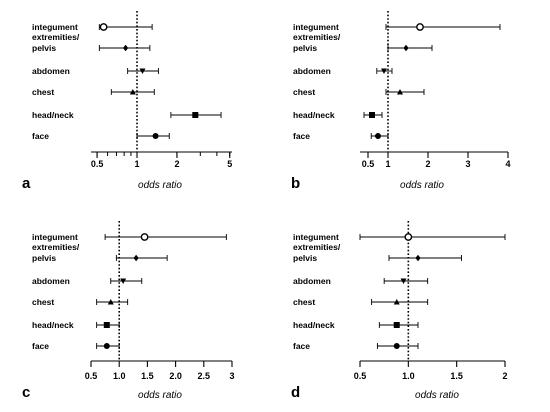  Describe the element at coordinates (295, 392) in the screenshot. I see `panel-label: d` at that location.